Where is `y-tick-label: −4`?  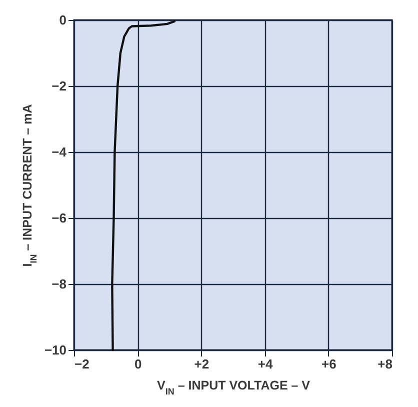
y-tick-label: −4 is located at coordinates (60, 152).